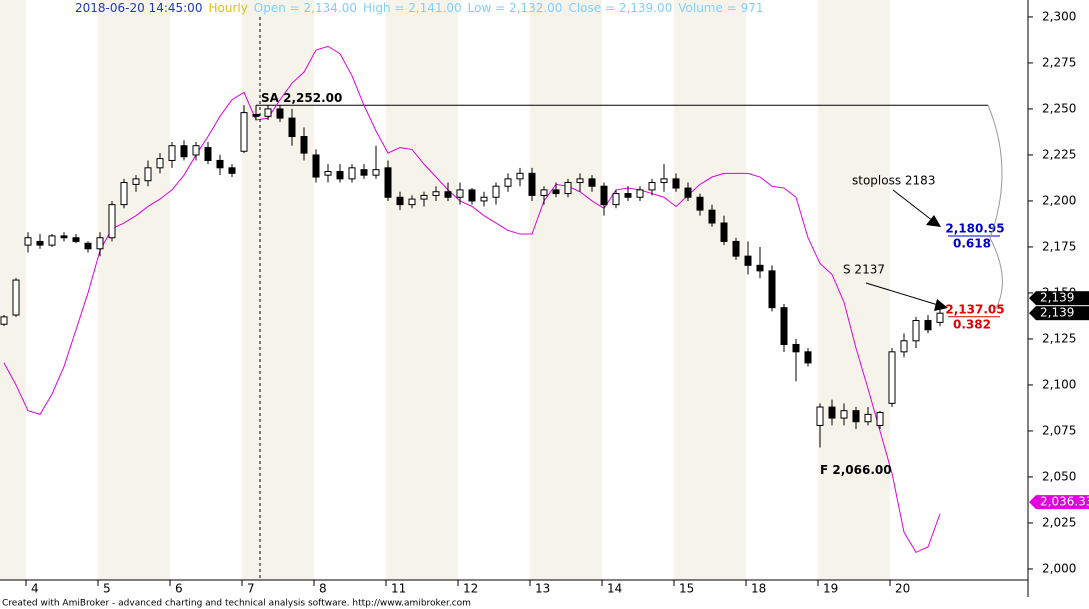 Image resolution: width=1089 pixels, height=609 pixels. Describe the element at coordinates (35, 589) in the screenshot. I see `x-tick-label: 4` at that location.